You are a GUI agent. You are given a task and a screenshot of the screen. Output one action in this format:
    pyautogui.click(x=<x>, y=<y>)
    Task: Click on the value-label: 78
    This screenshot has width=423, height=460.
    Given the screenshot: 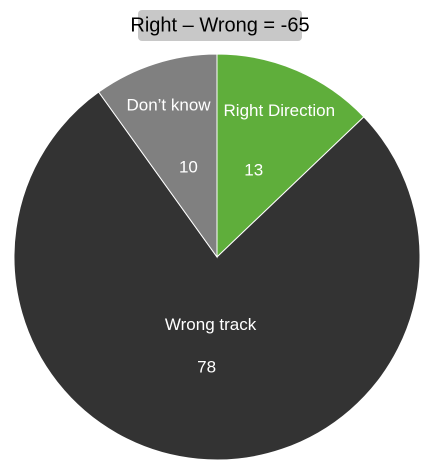 What is the action you would take?
    pyautogui.click(x=206, y=367)
    